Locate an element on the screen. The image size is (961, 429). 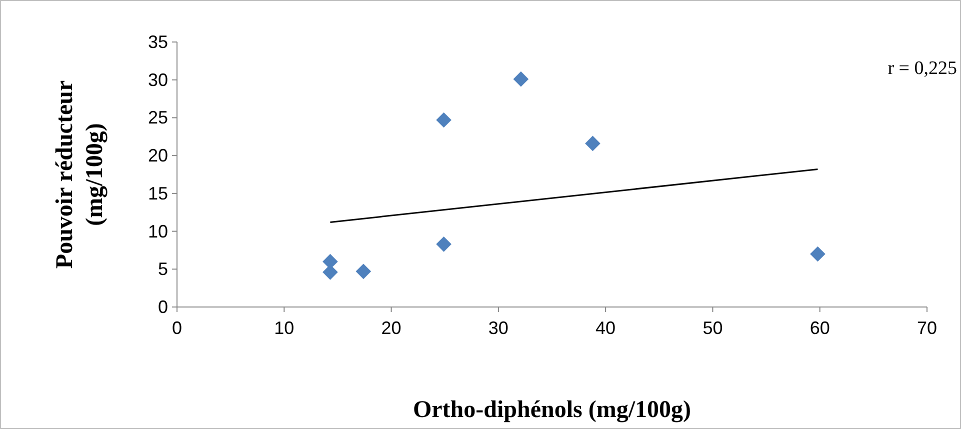
x-tick-label: 10 is located at coordinates (284, 328).